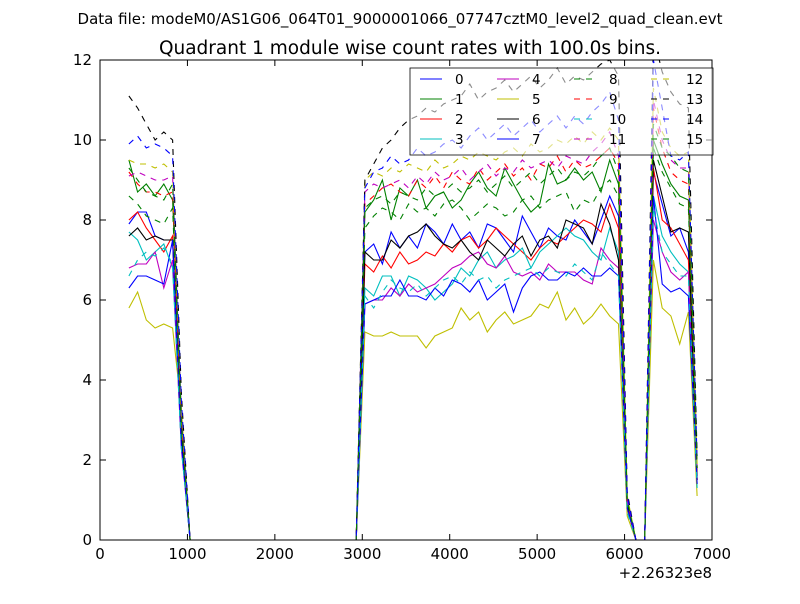 The height and width of the screenshot is (604, 800). What do you see at coordinates (87, 220) in the screenshot?
I see `y-tick-label: 8` at bounding box center [87, 220].